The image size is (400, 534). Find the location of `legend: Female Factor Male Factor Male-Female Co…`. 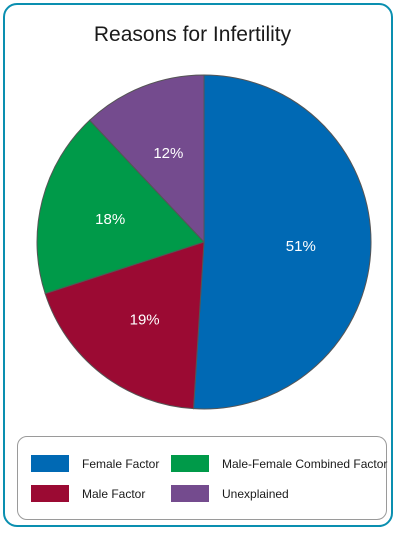

legend: Female Factor Male Factor Male-Female Co… is located at coordinates (202, 478).